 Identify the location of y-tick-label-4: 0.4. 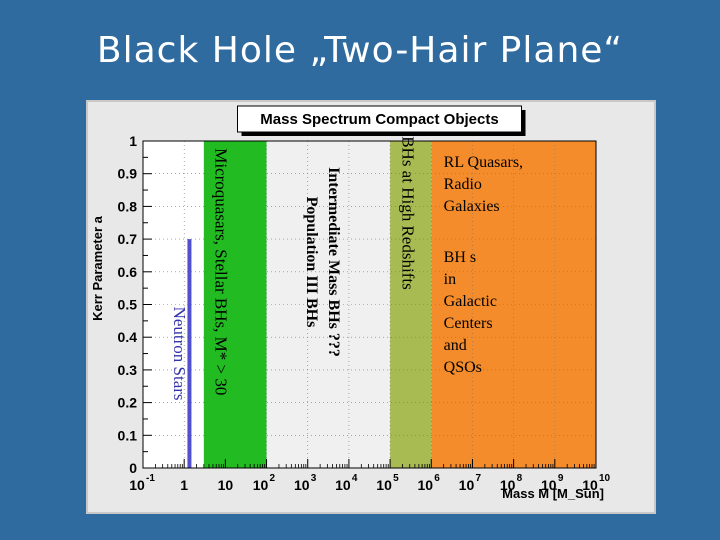
(128, 337).